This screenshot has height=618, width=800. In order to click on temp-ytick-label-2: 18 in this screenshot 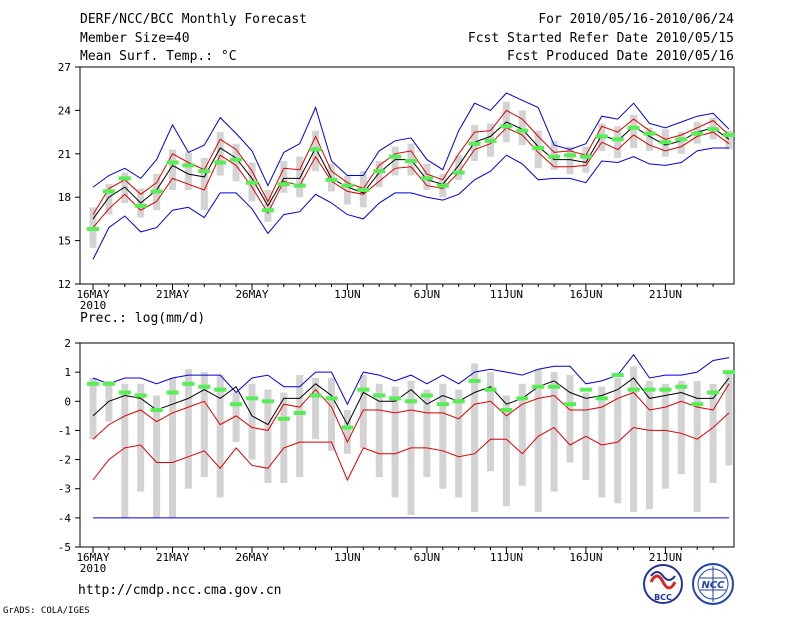, I will do `click(64, 197)`.